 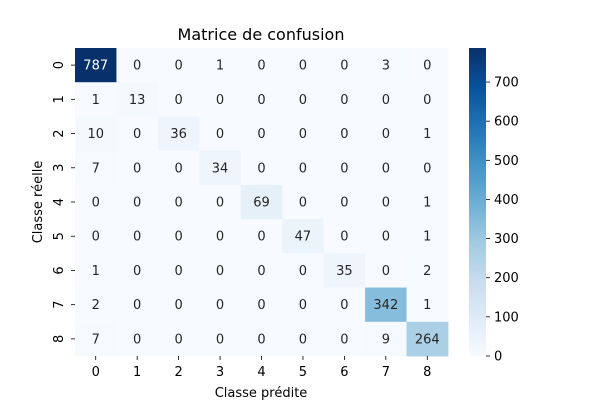 What do you see at coordinates (59, 99) in the screenshot?
I see `y-tick-label: 1` at bounding box center [59, 99].